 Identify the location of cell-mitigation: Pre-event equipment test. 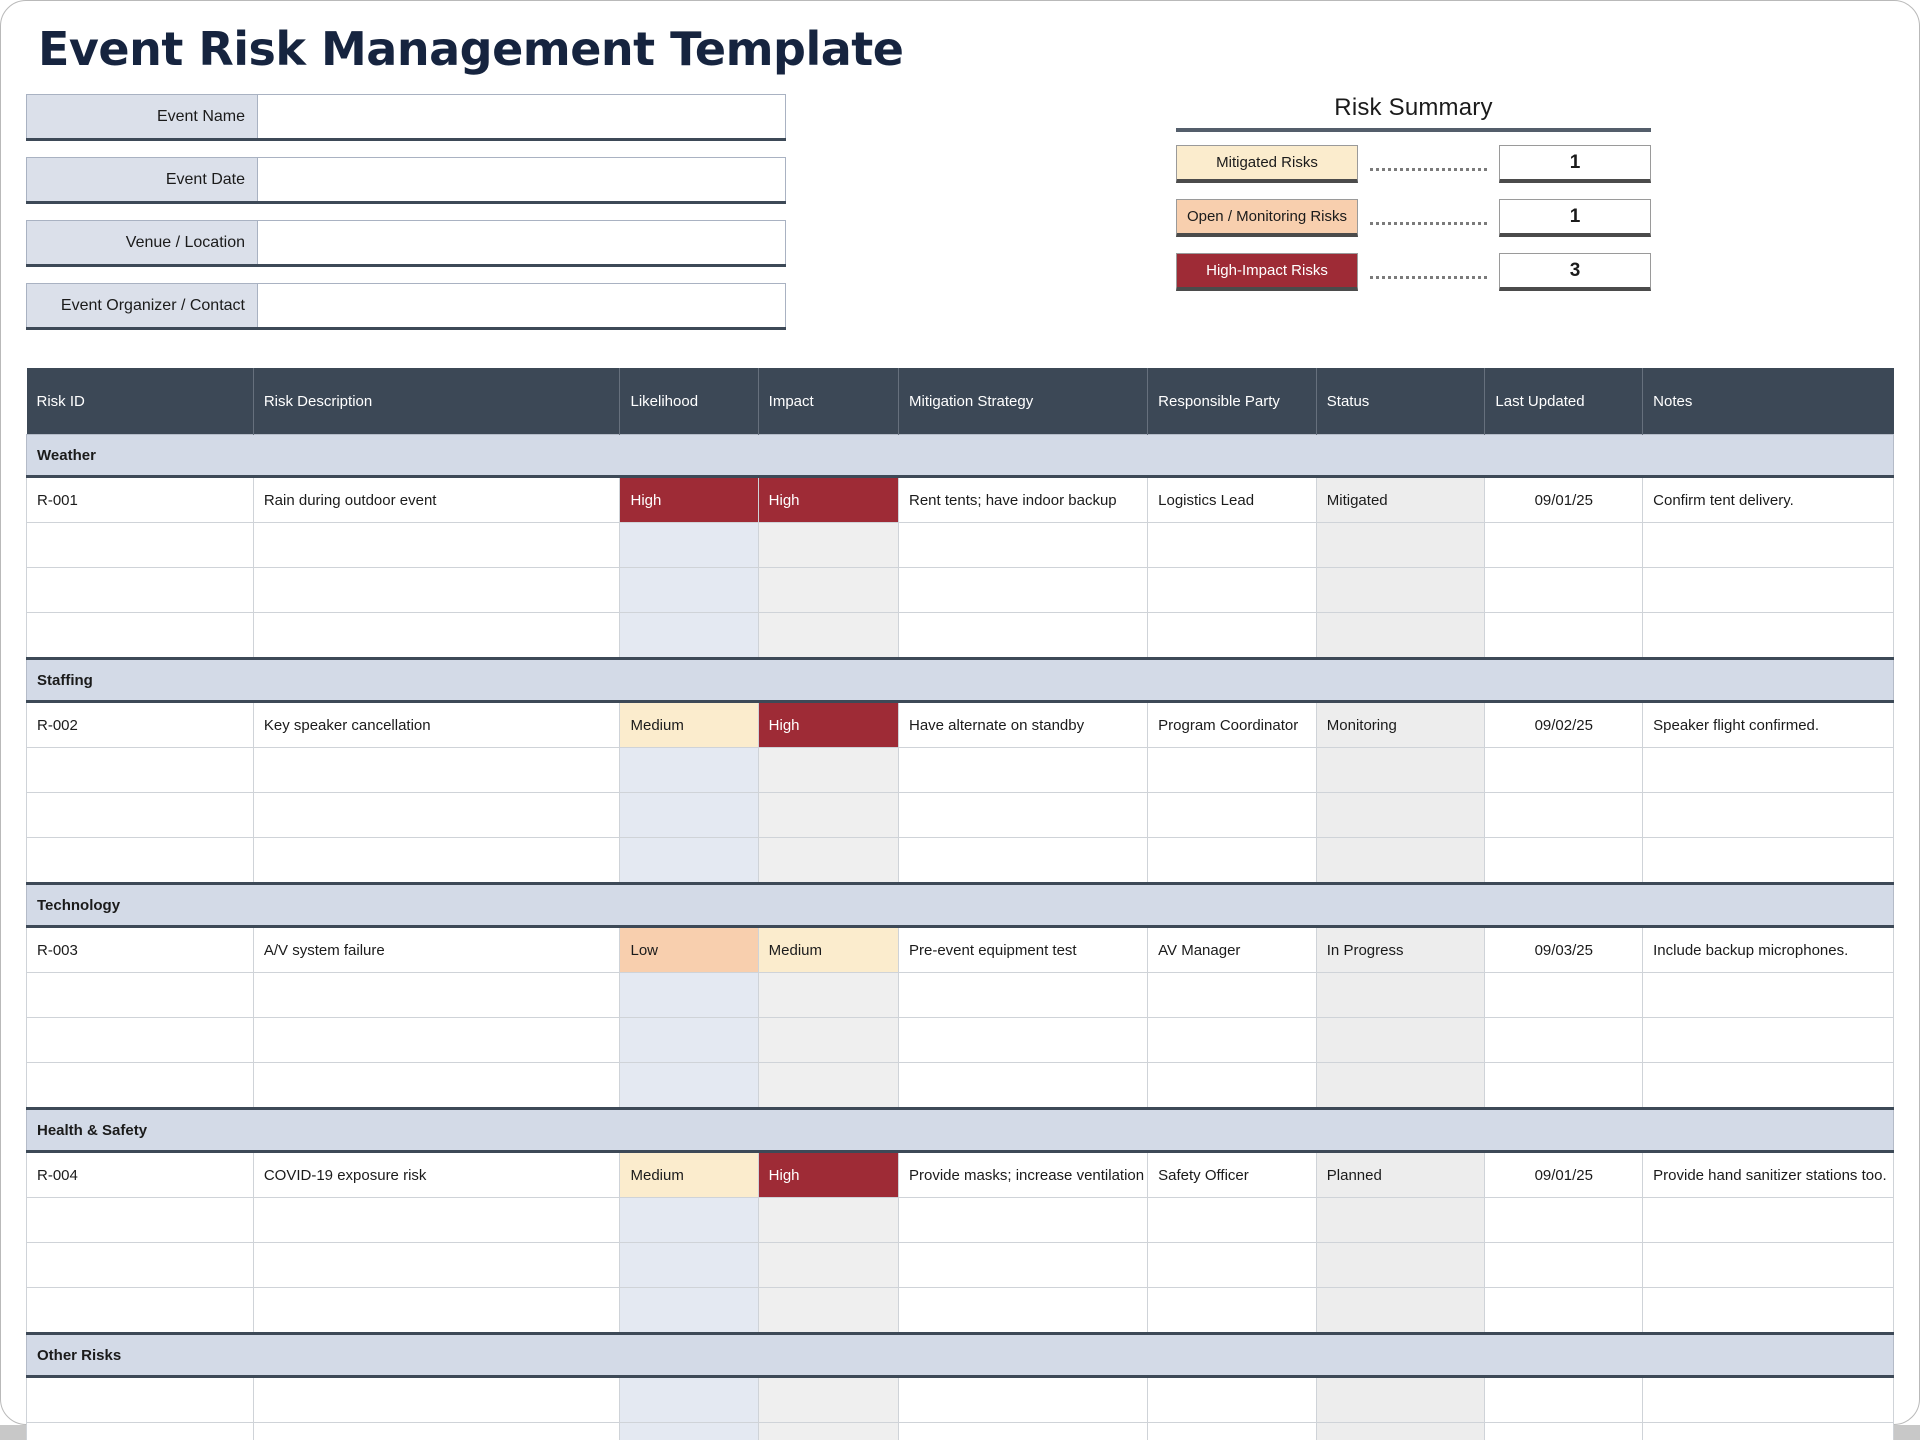
(1023, 949).